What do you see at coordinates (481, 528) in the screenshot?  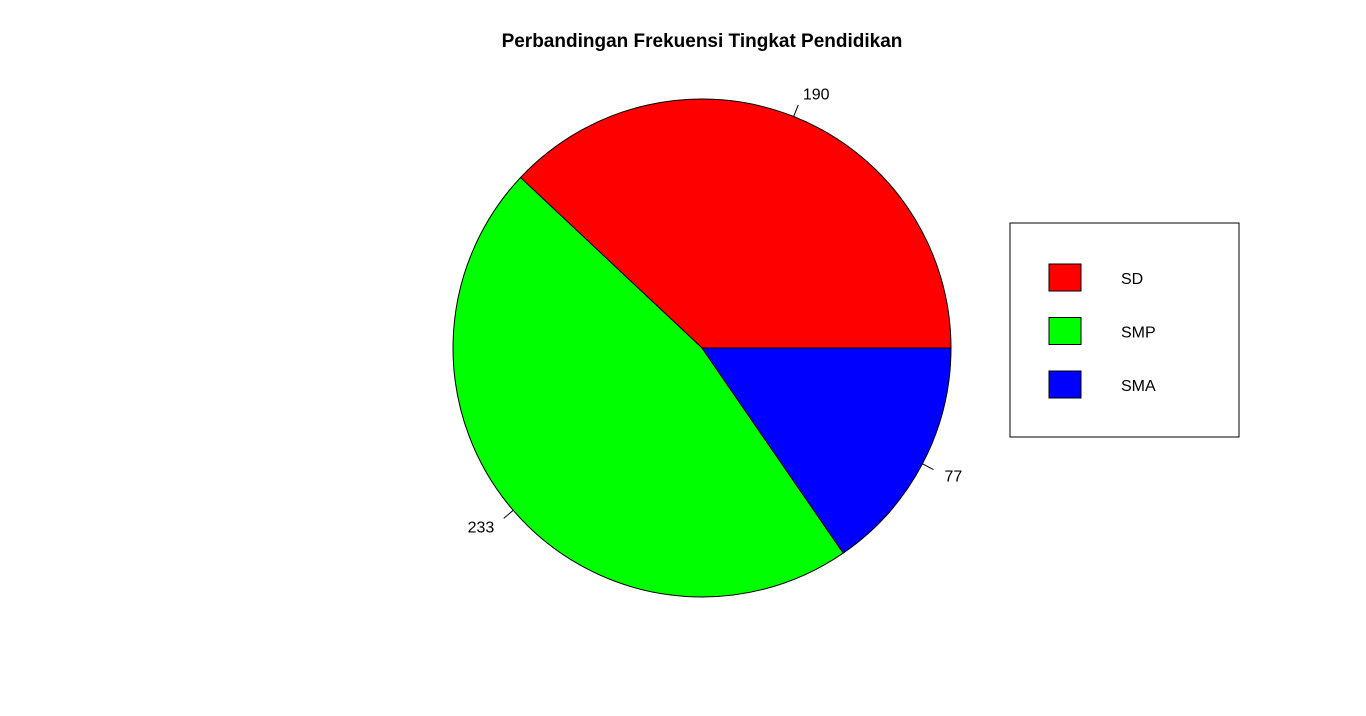 I see `slice-value-label-smp: 233` at bounding box center [481, 528].